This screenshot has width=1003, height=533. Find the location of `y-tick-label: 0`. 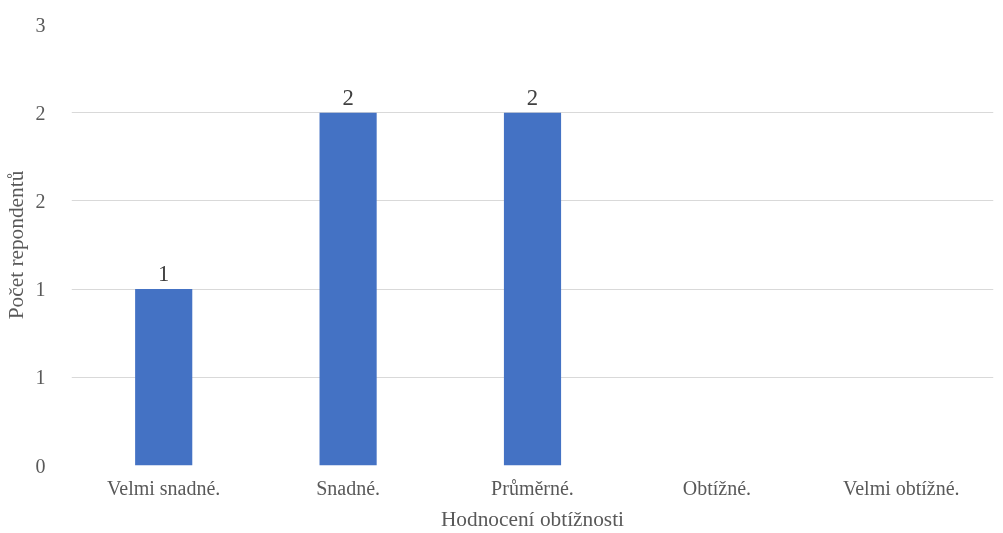

y-tick-label: 0 is located at coordinates (40, 465).